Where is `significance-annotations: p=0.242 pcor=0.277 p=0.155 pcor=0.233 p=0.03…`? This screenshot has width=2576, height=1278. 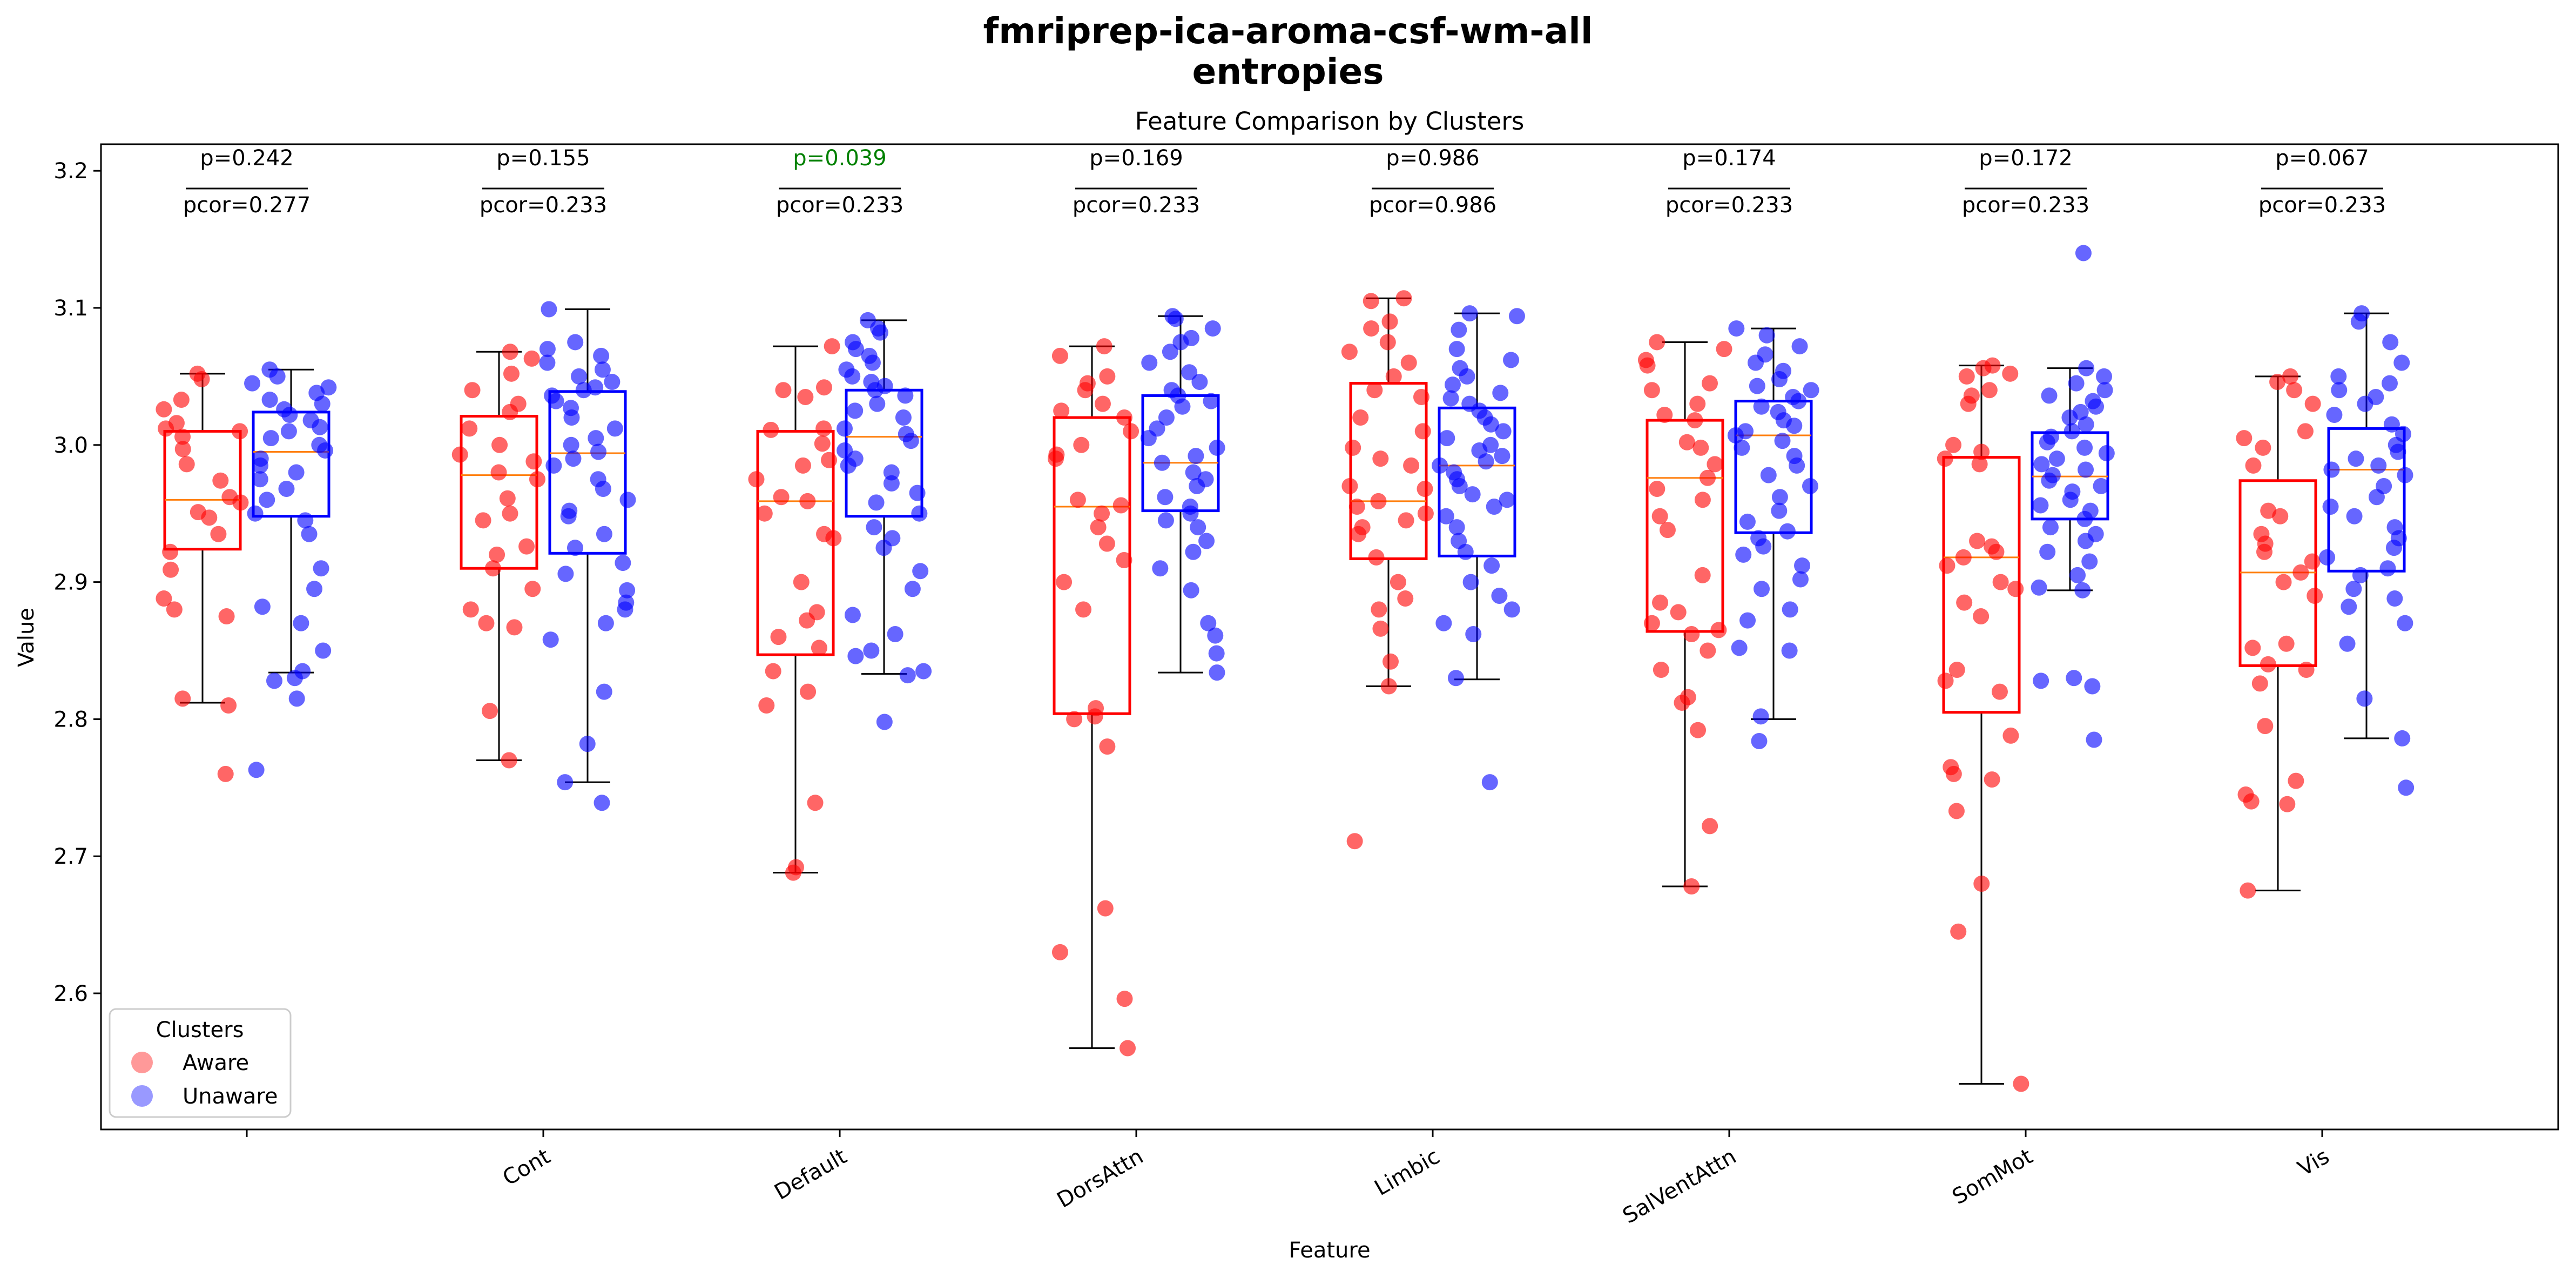
significance-annotations: p=0.242 pcor=0.277 p=0.155 pcor=0.233 p=0.03… is located at coordinates (1284, 182).